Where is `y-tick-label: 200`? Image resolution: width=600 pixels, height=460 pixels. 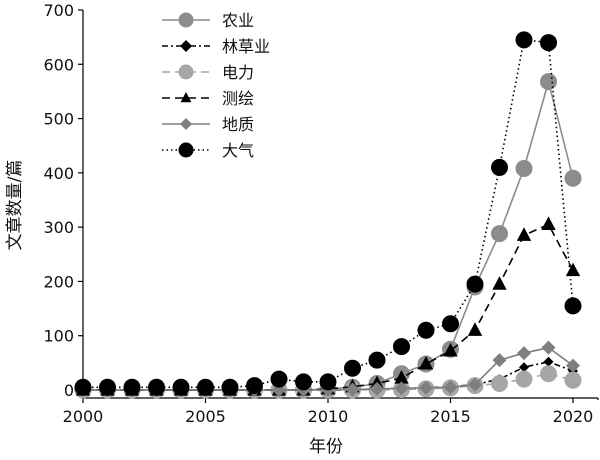 y-tick-label: 200 is located at coordinates (58, 281).